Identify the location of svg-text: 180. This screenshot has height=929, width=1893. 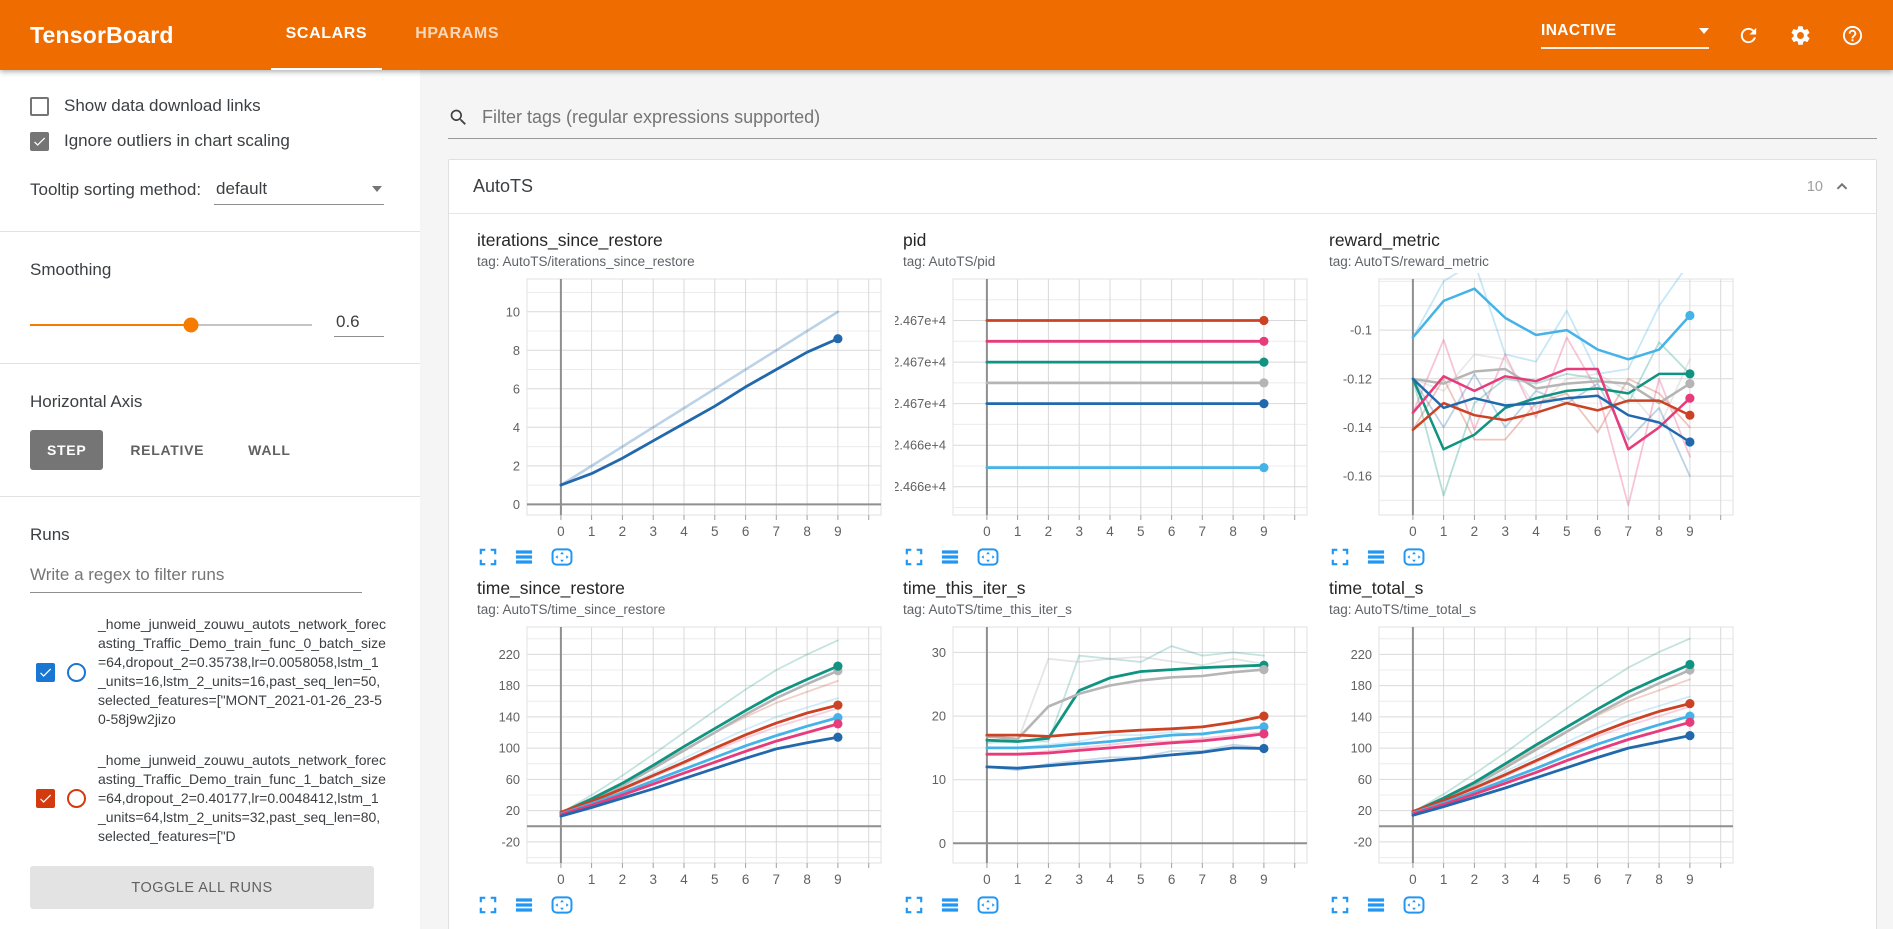
(509, 685).